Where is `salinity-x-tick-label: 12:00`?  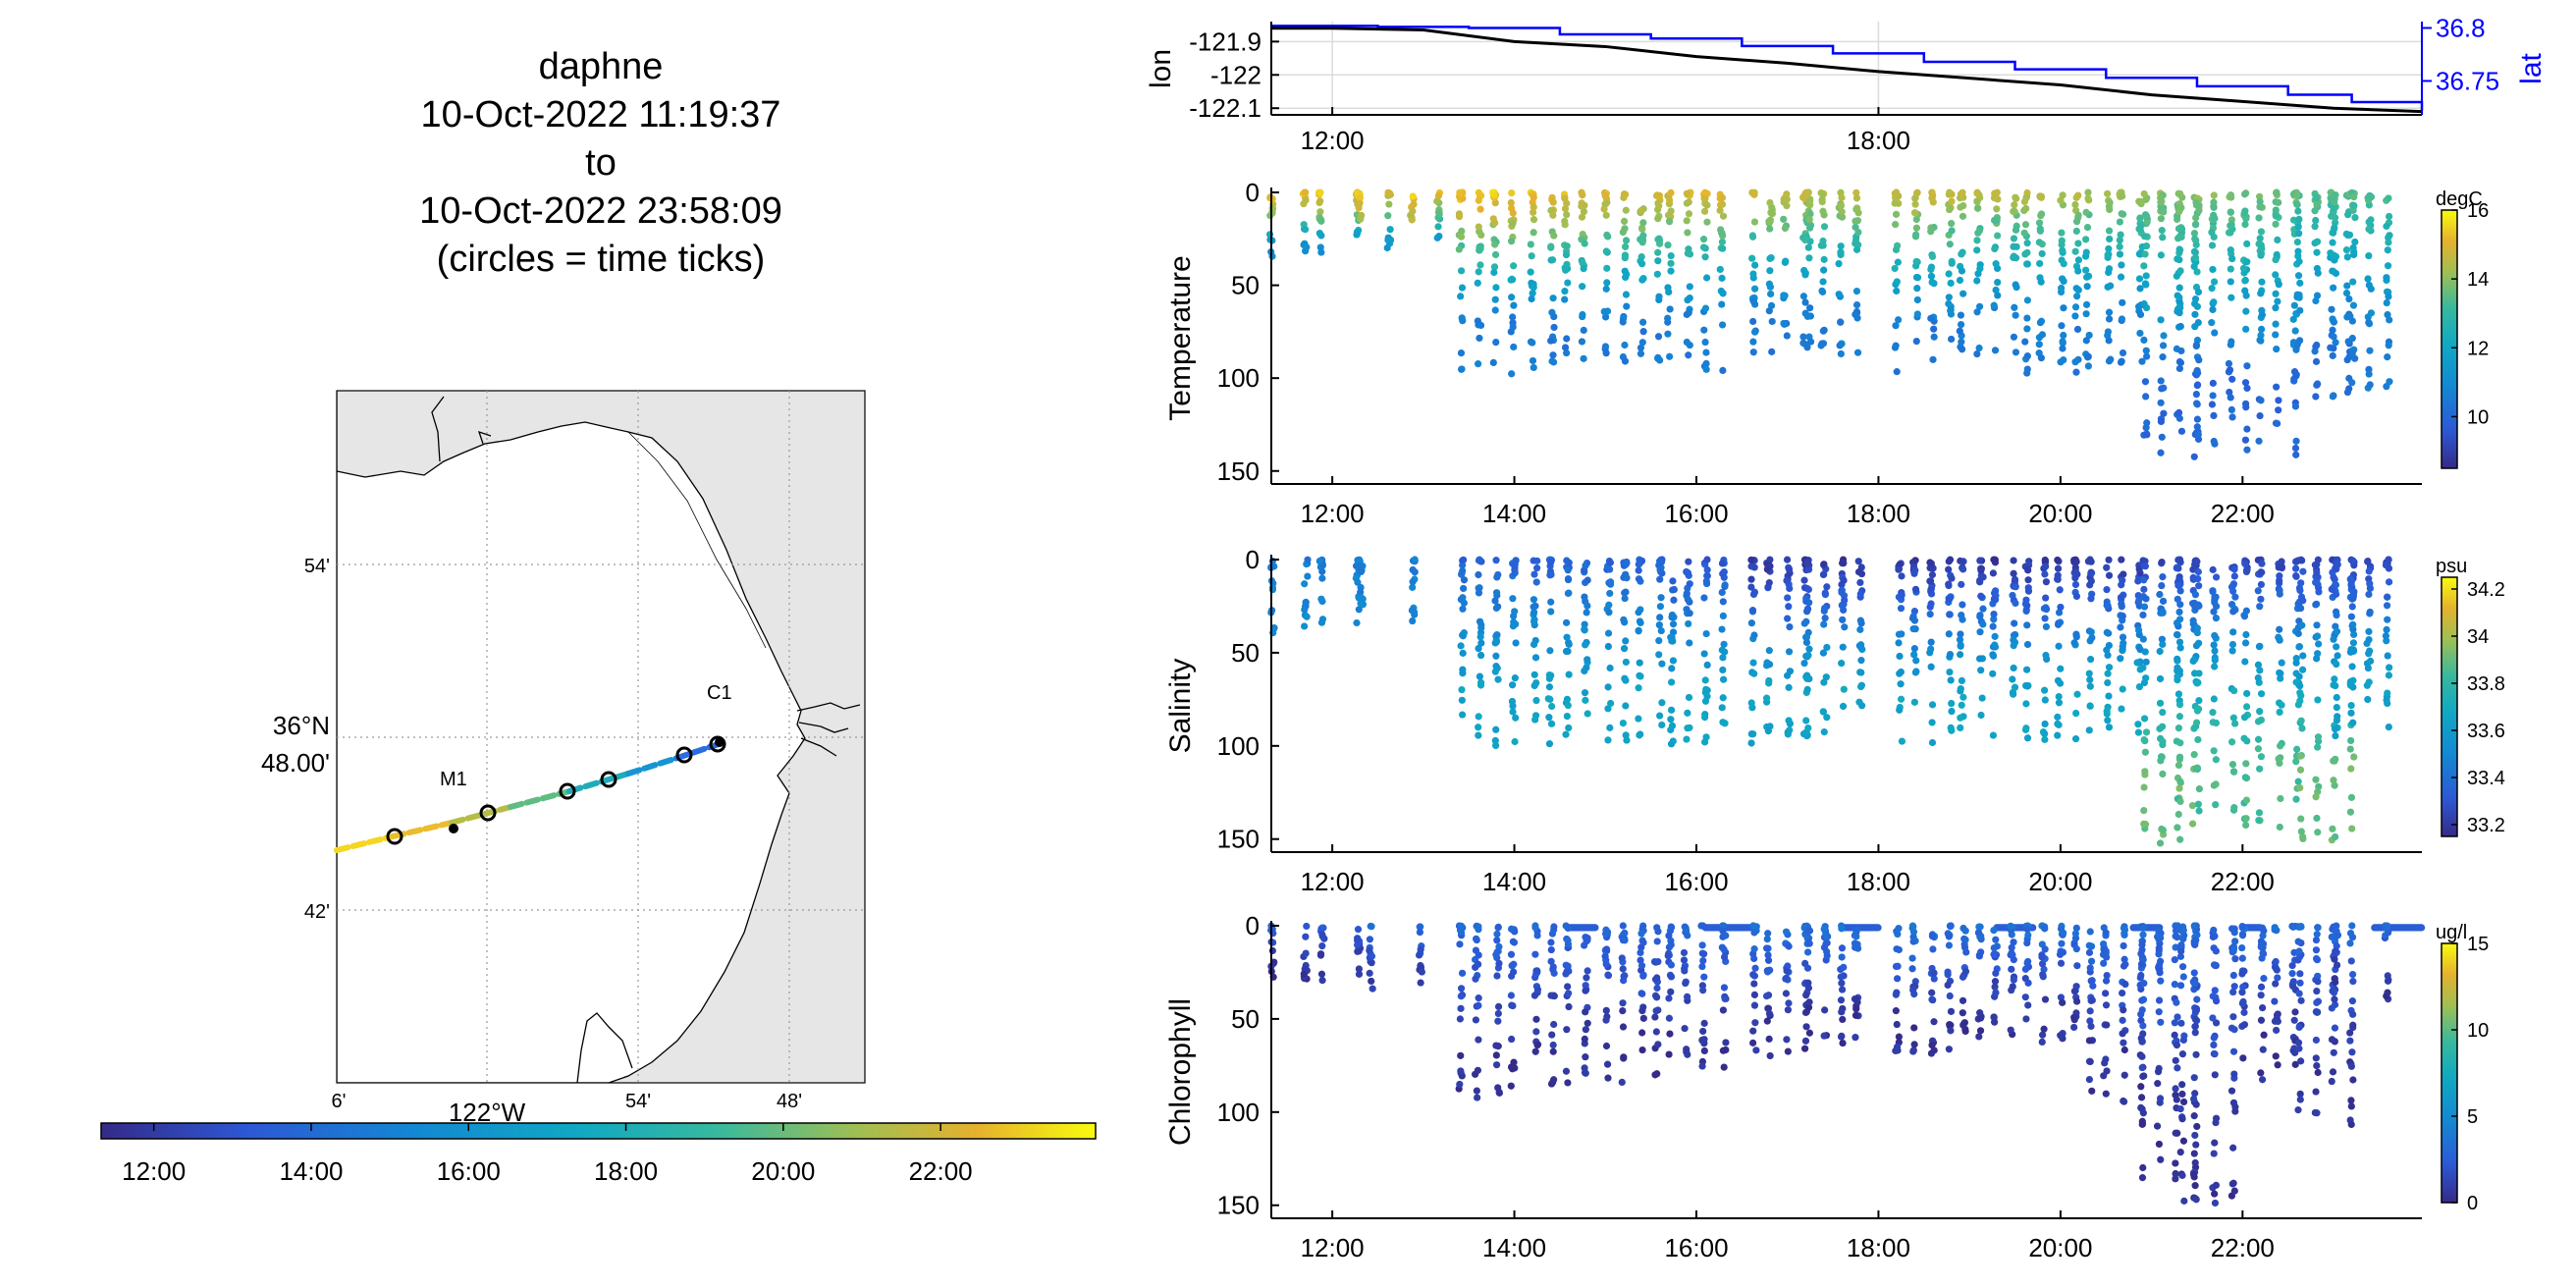
salinity-x-tick-label: 12:00 is located at coordinates (1333, 881).